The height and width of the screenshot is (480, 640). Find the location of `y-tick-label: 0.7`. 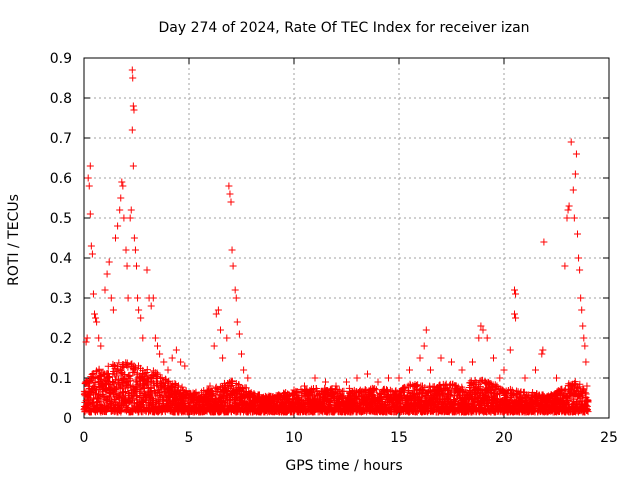

y-tick-label: 0.7 is located at coordinates (61, 139).